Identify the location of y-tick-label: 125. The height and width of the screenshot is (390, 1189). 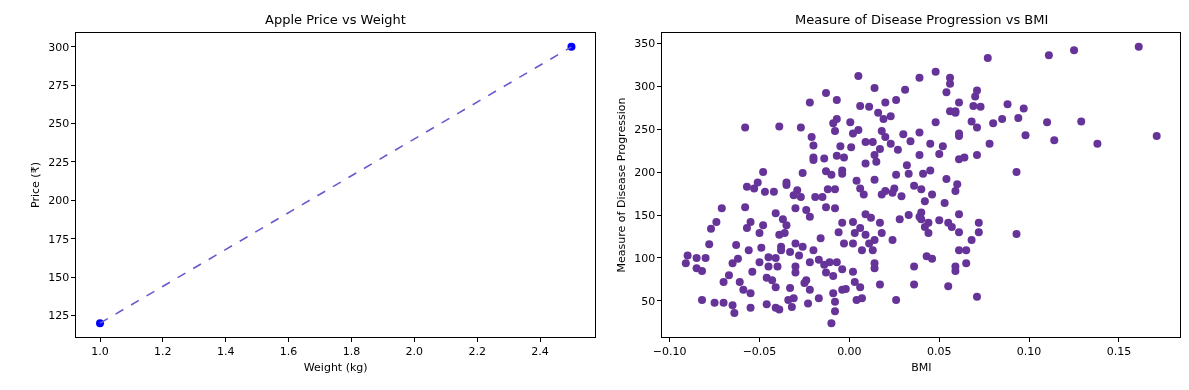
(59, 316).